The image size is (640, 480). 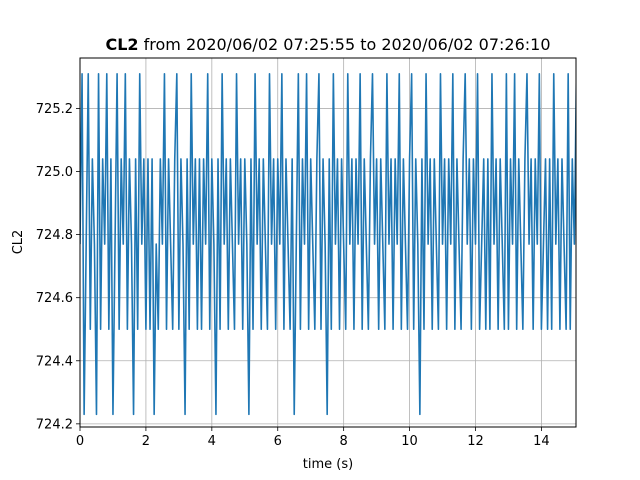 I want to click on y-tick-label: 725.0, so click(x=54, y=172).